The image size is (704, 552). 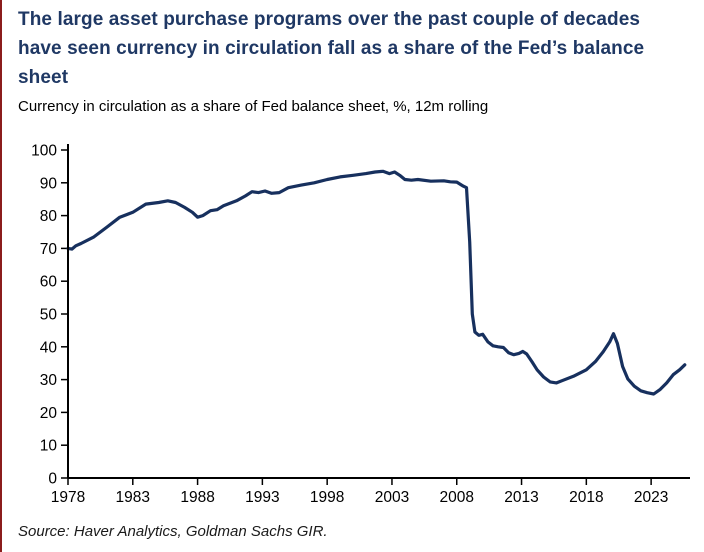 I want to click on x-tick-label: 1998, so click(x=327, y=497).